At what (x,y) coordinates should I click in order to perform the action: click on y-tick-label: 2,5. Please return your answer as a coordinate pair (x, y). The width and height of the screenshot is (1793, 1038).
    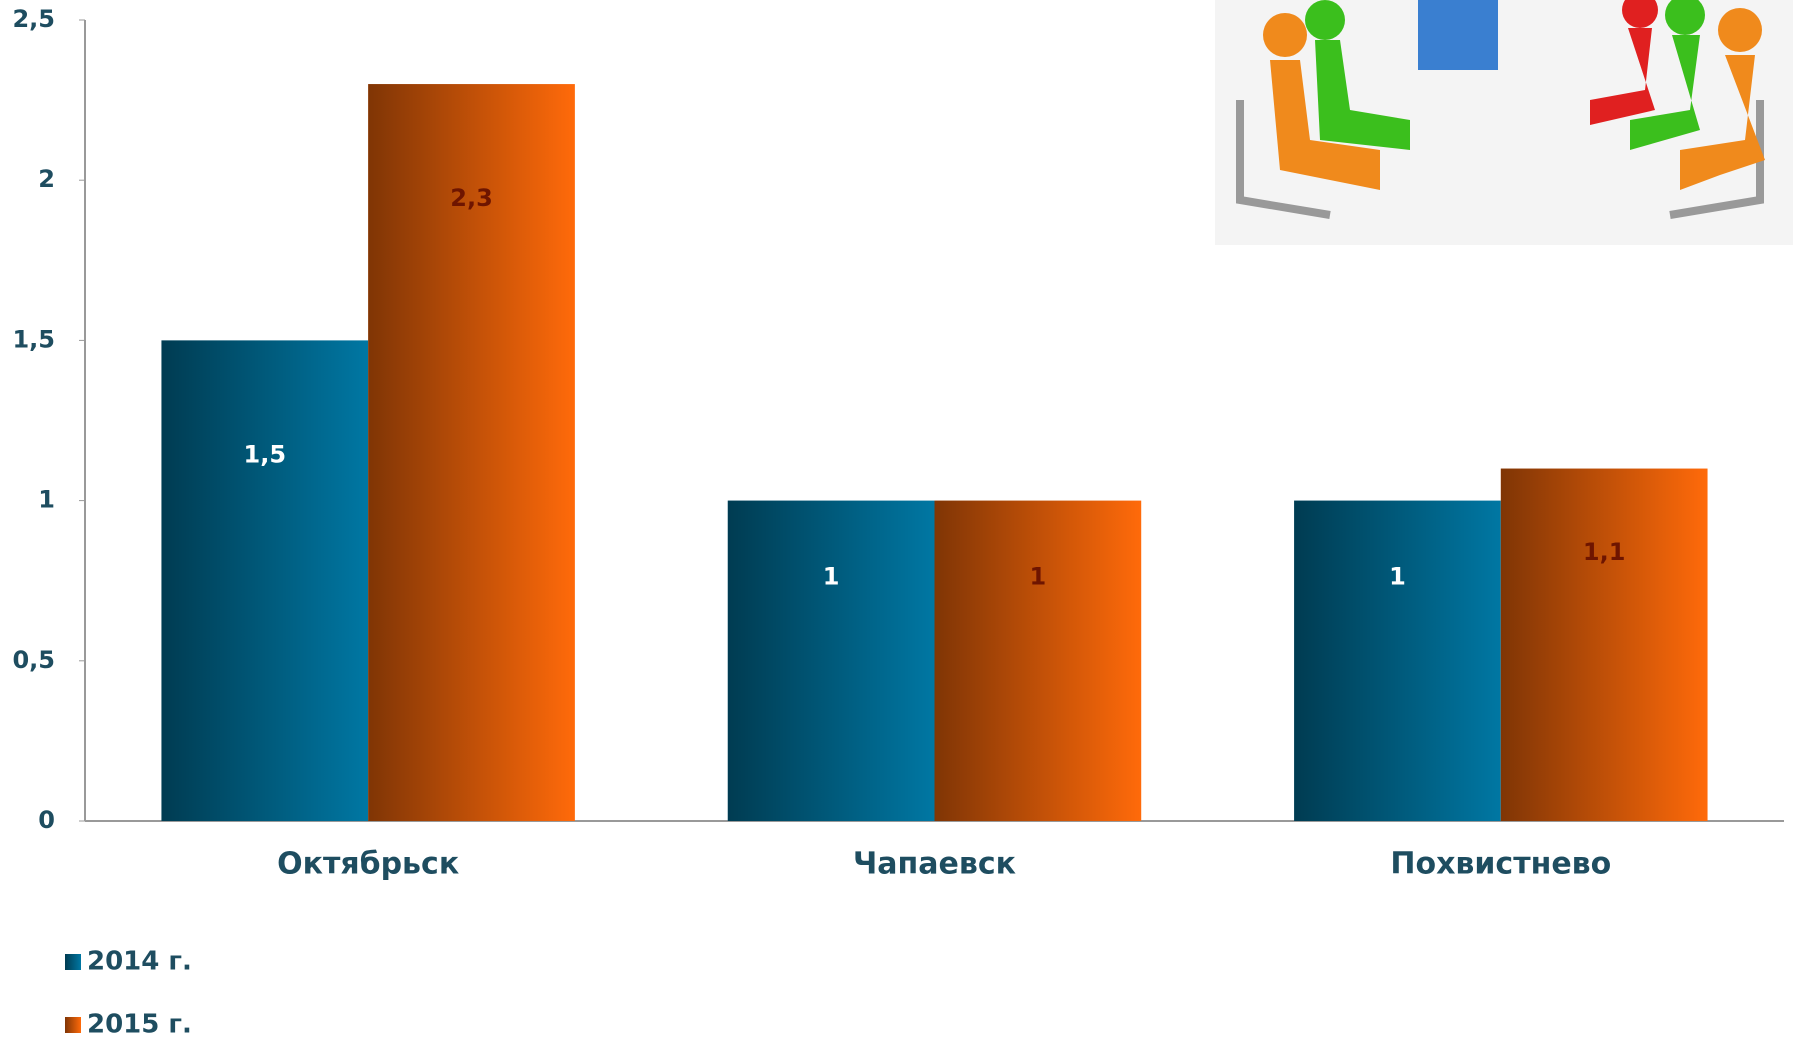
    Looking at the image, I should click on (33, 19).